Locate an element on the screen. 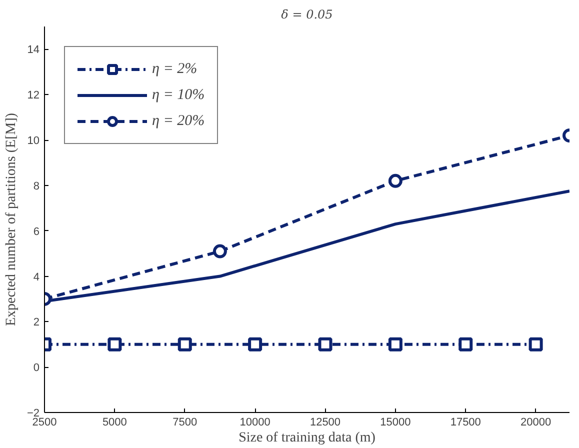 The width and height of the screenshot is (579, 448). legend-label: η = 10% is located at coordinates (178, 95).